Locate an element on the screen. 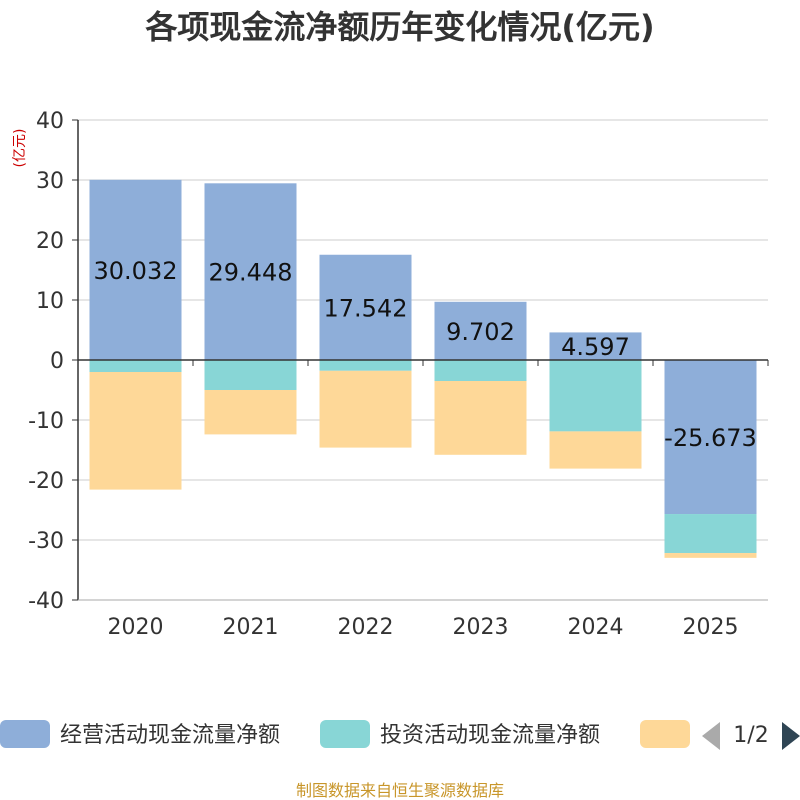  y-tick-label: 40 is located at coordinates (50, 121).